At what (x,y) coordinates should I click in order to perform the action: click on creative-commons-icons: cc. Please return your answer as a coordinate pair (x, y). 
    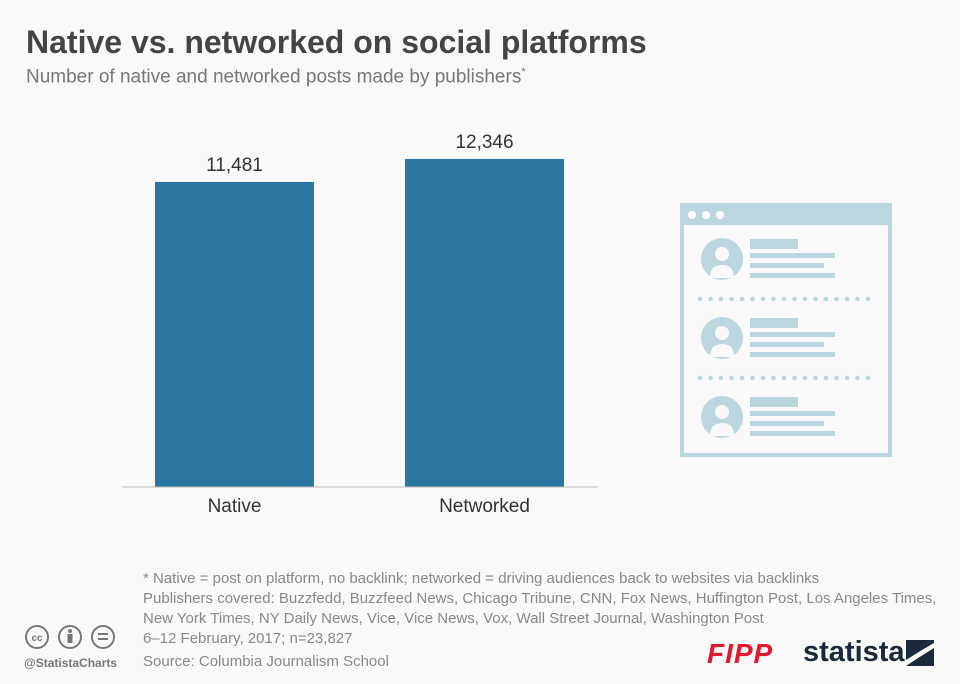
    Looking at the image, I should click on (72, 637).